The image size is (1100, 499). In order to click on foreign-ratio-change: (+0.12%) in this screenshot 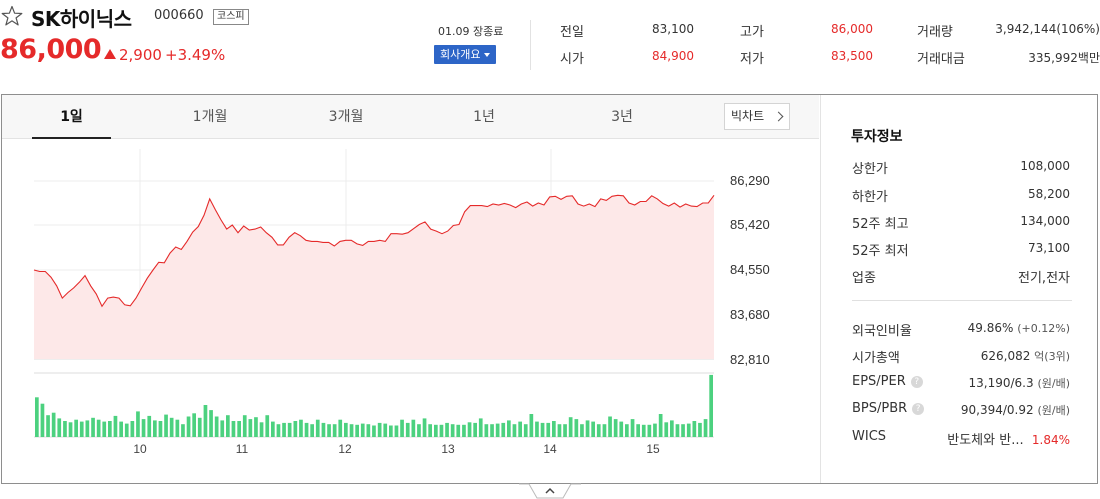, I will do `click(1043, 328)`.